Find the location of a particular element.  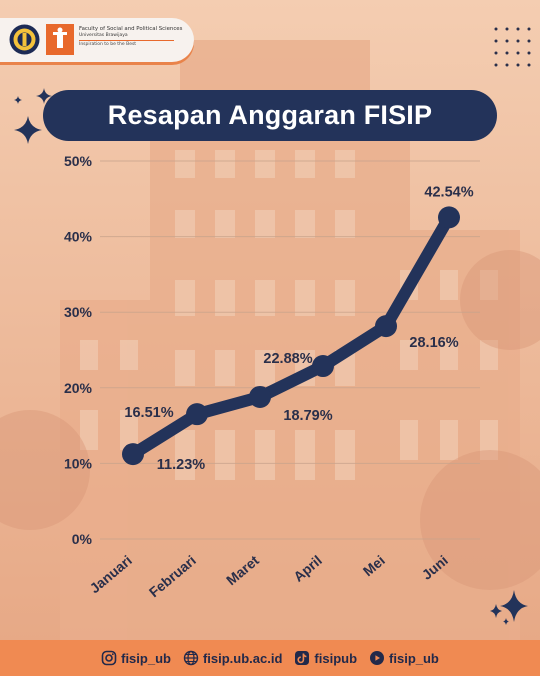

tagline: Inspiration to be the Best is located at coordinates (108, 44).